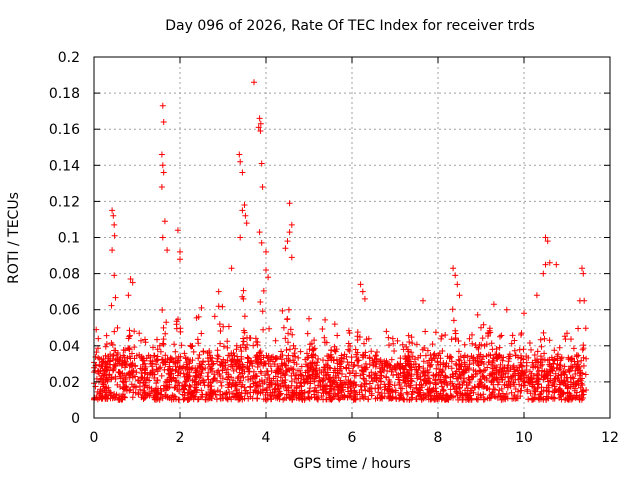 This screenshot has width=640, height=480. What do you see at coordinates (352, 438) in the screenshot?
I see `x-tick-label: 6` at bounding box center [352, 438].